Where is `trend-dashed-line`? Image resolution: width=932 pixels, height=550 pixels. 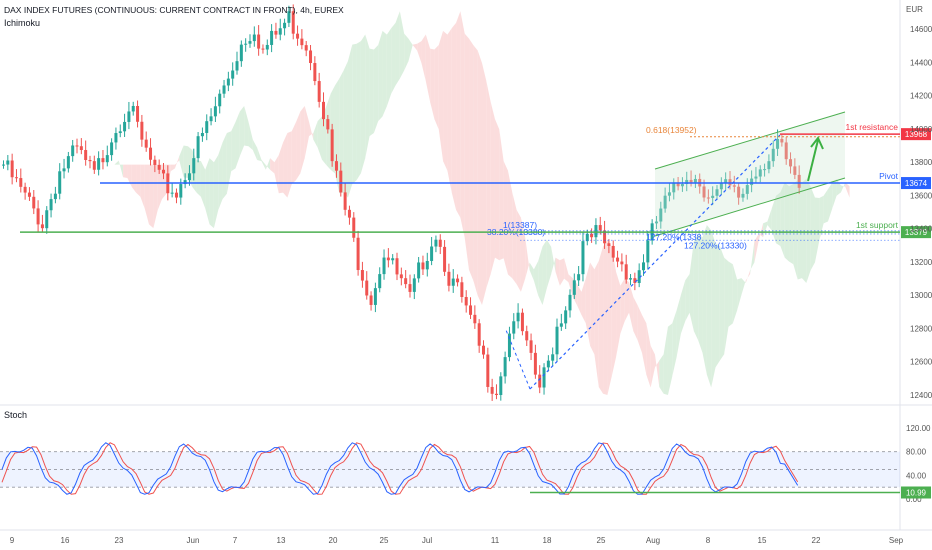 trend-dashed-line is located at coordinates (655, 262).